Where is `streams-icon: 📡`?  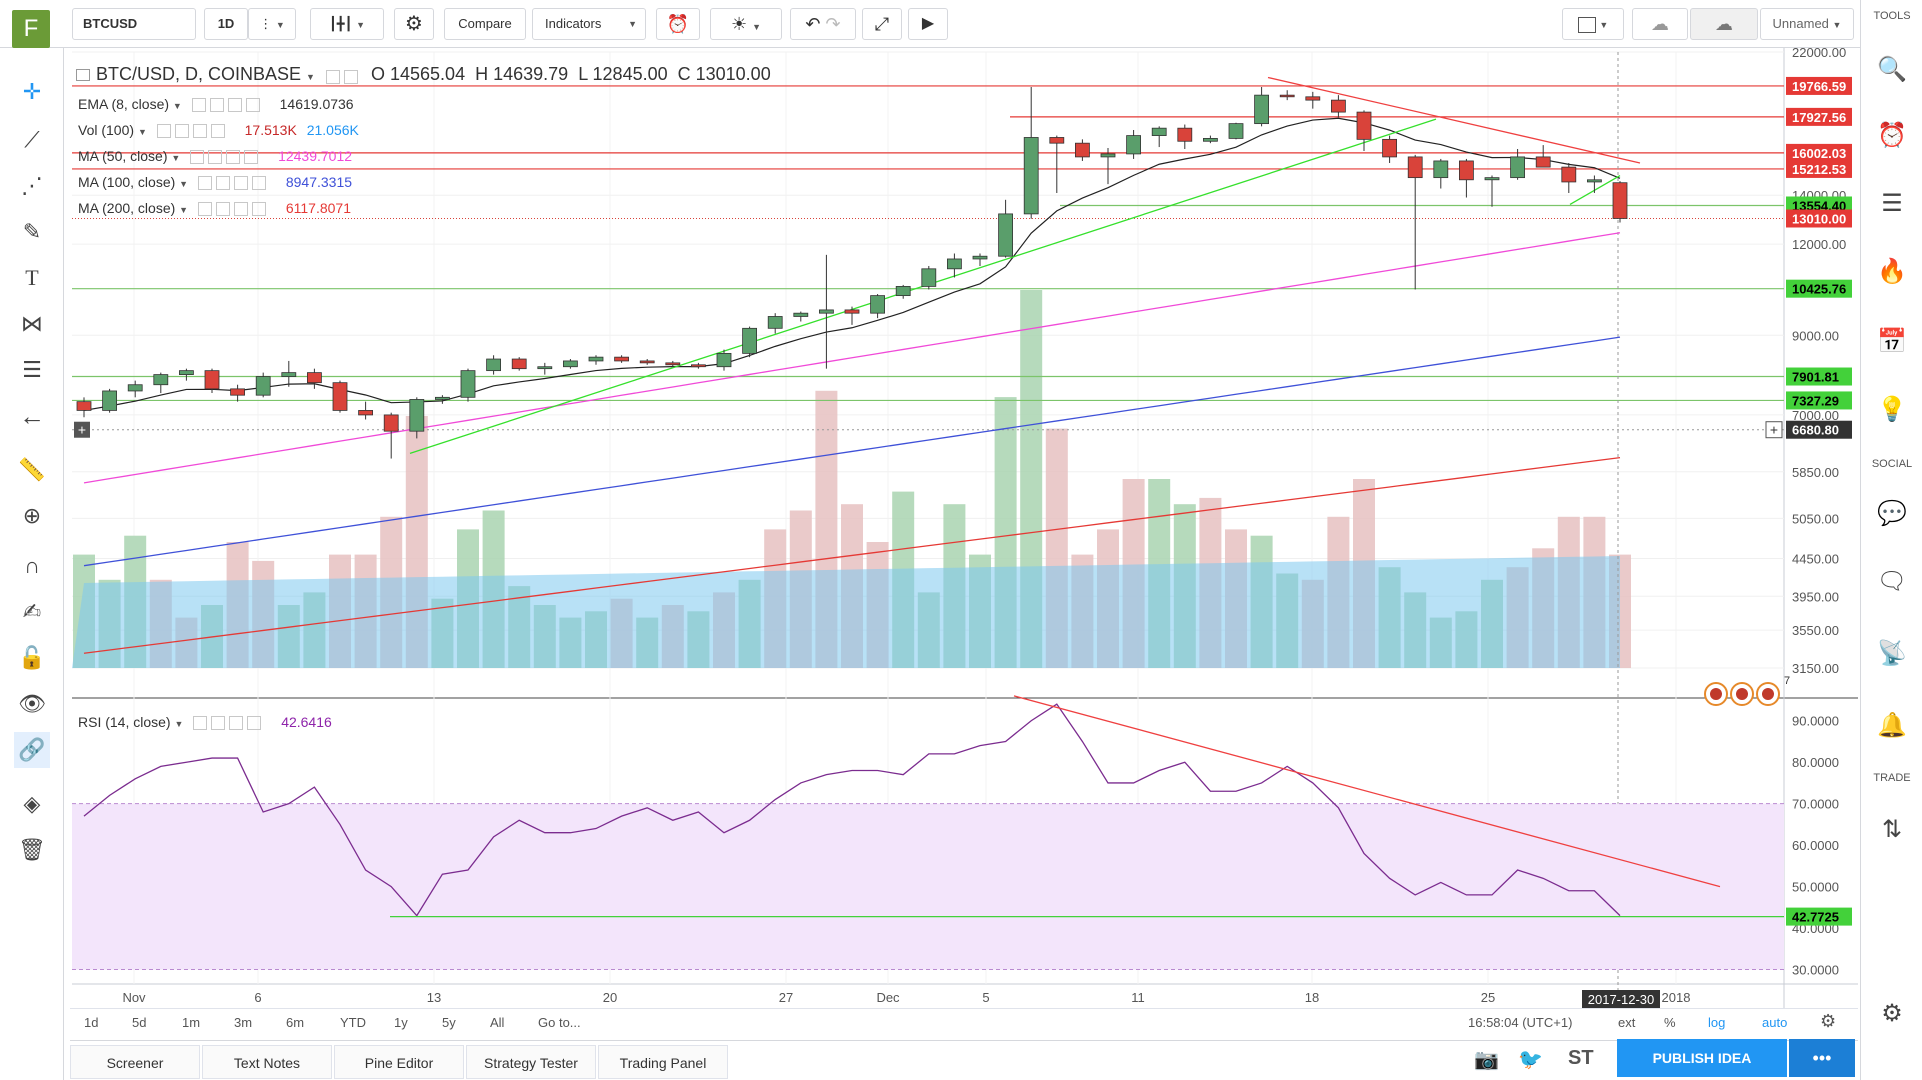
streams-icon: 📡 is located at coordinates (1892, 653).